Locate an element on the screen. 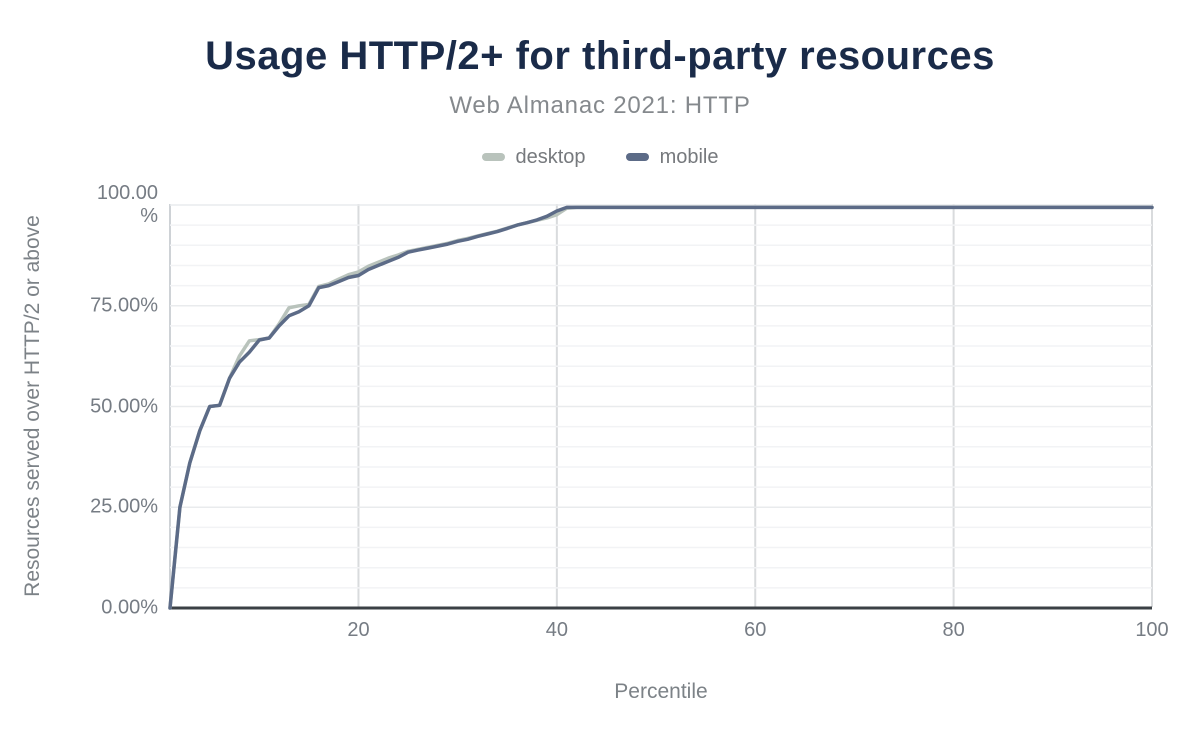 The width and height of the screenshot is (1200, 742). y-axis-tick: 25.00% is located at coordinates (124, 506).